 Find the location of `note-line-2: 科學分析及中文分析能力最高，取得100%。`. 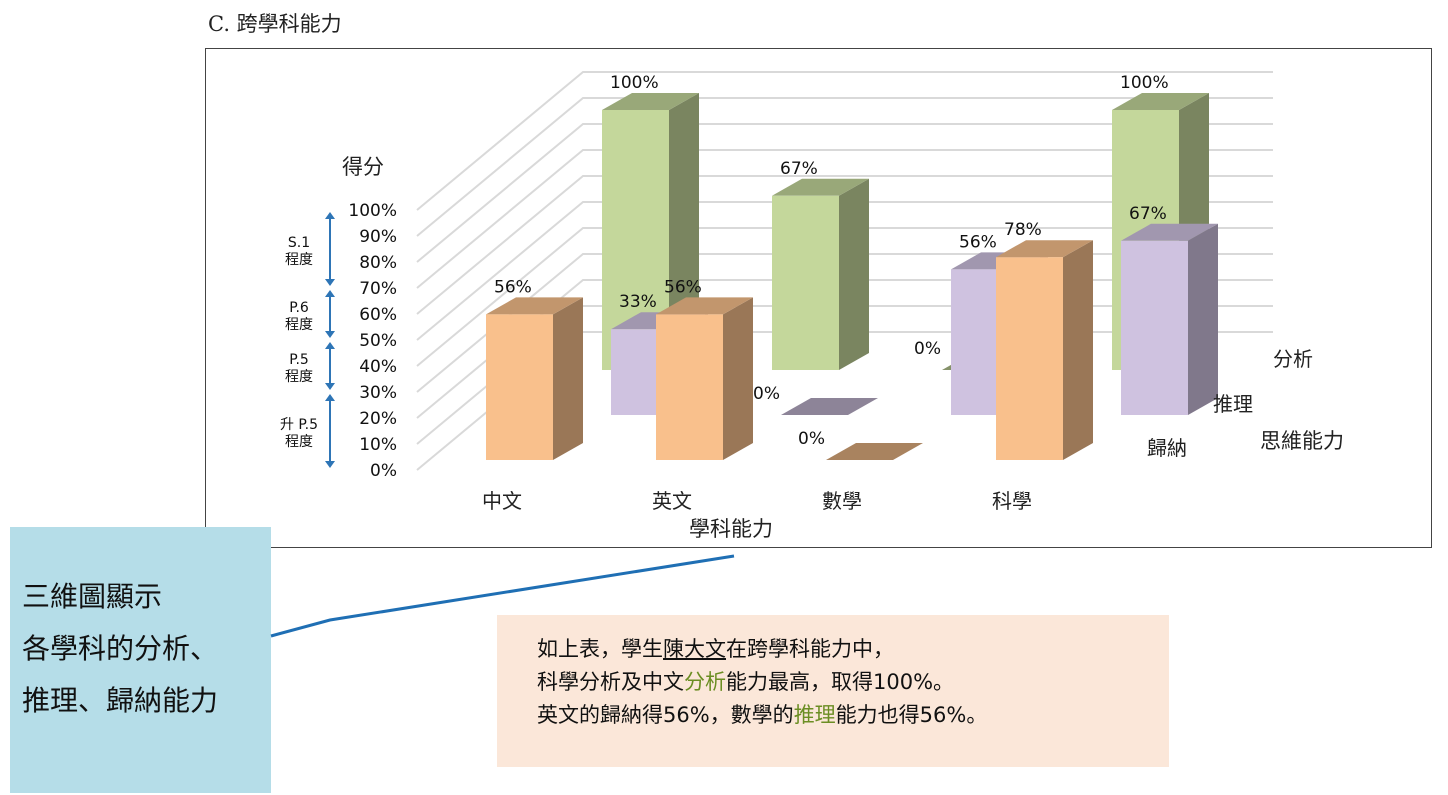

note-line-2: 科學分析及中文分析能力最高，取得100%。 is located at coordinates (746, 682).